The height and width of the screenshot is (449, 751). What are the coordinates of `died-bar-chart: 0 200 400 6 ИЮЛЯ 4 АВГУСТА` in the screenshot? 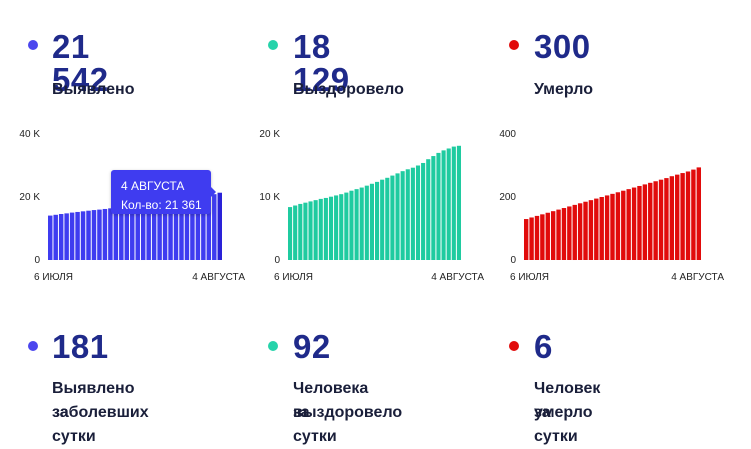 It's located at (611, 206).